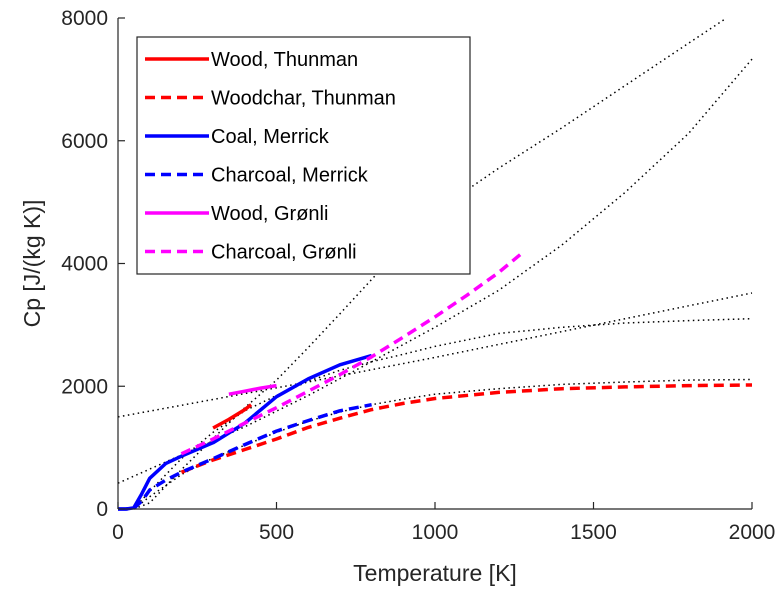 This screenshot has height=592, width=784. What do you see at coordinates (284, 60) in the screenshot?
I see `legend-label: Wood, Thunman` at bounding box center [284, 60].